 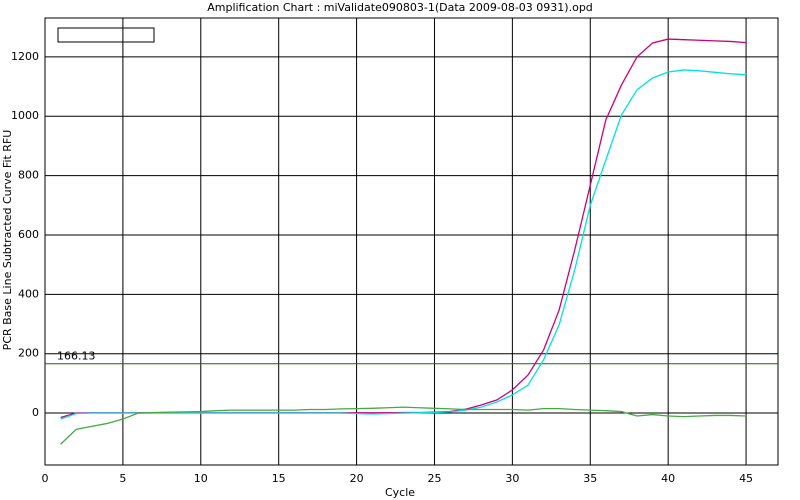 What do you see at coordinates (590, 478) in the screenshot?
I see `x-tick-label: 35` at bounding box center [590, 478].